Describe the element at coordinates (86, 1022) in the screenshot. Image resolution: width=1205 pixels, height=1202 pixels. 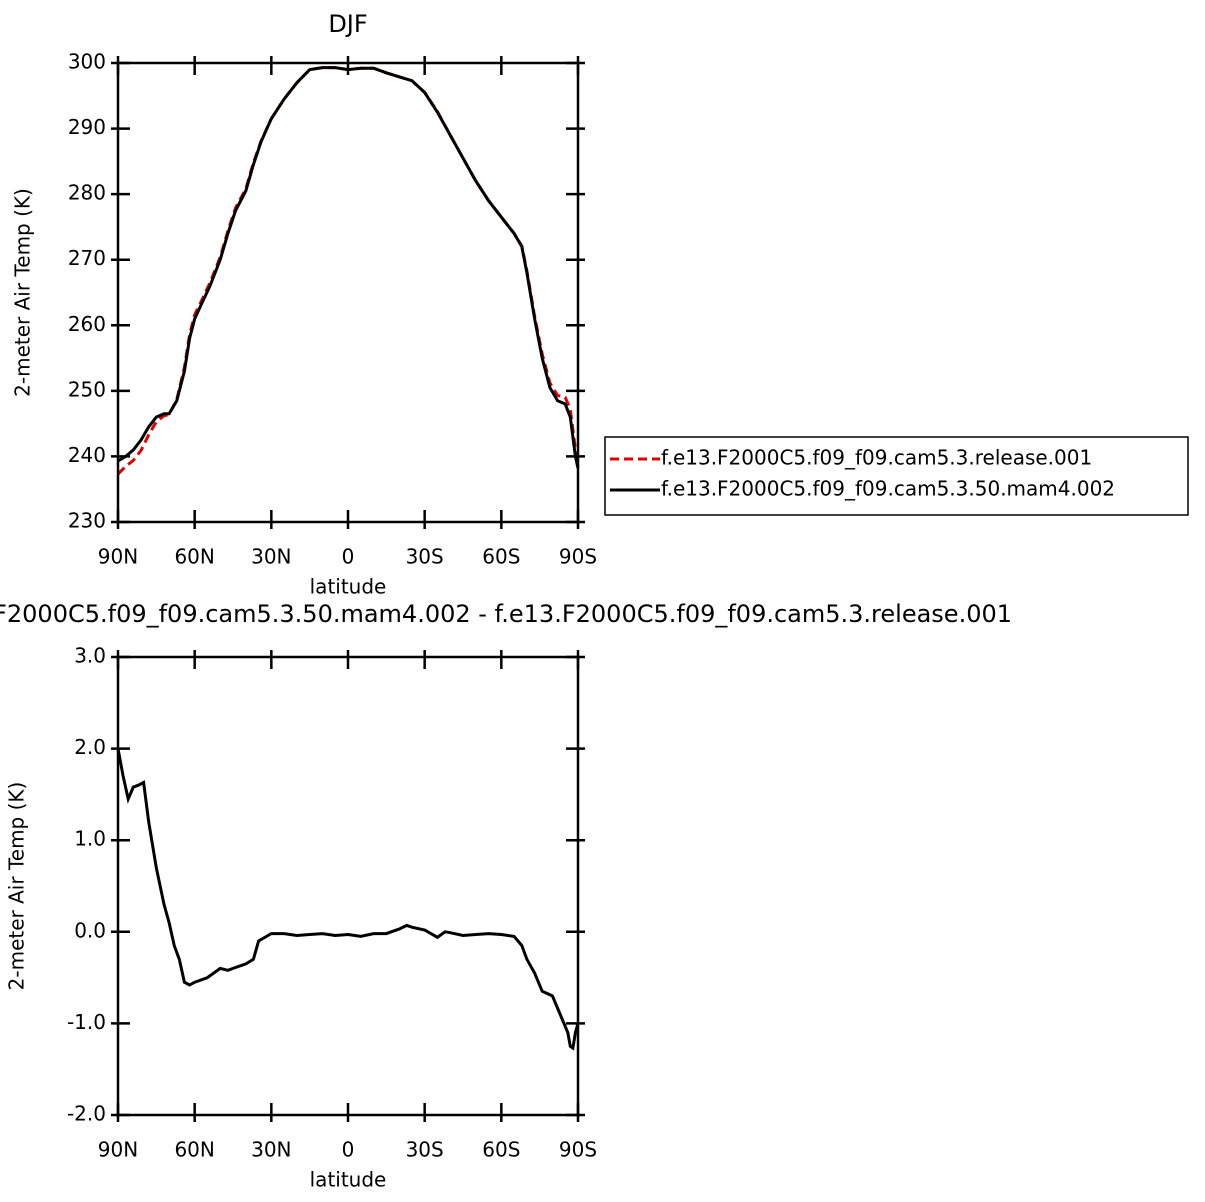
I see `y-tick-label: -1.0` at that location.